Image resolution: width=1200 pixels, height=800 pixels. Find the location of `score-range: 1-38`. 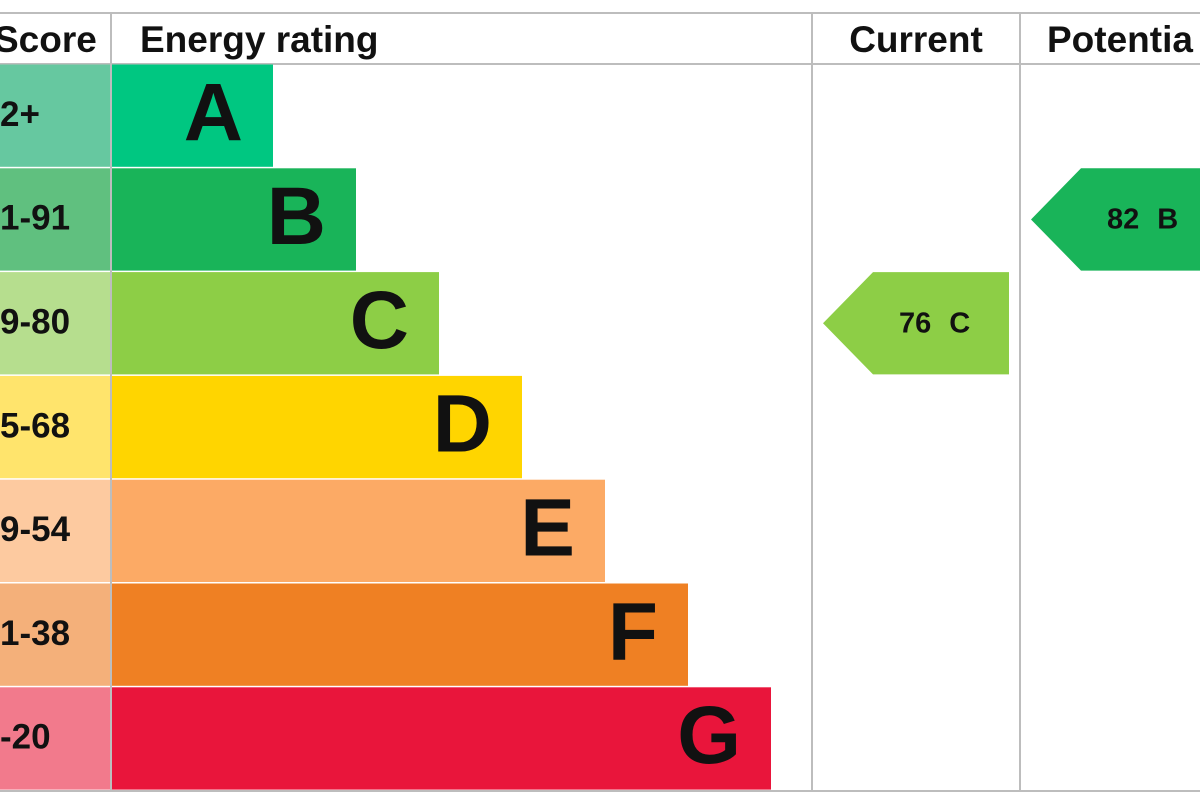

score-range: 1-38 is located at coordinates (35, 633).